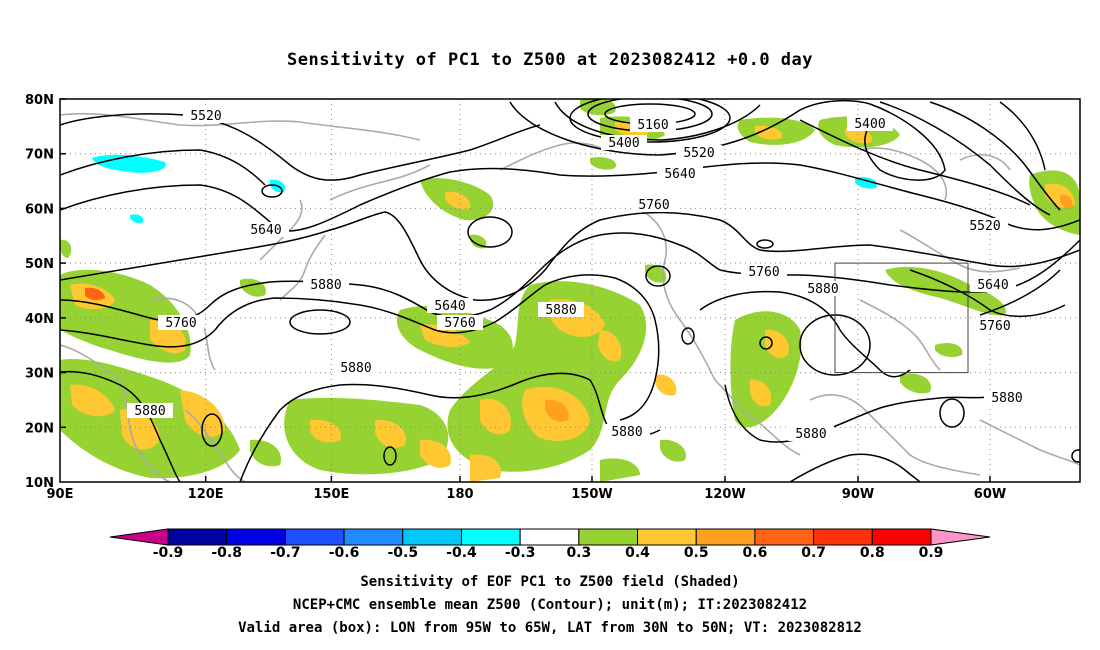 The height and width of the screenshot is (650, 1100). I want to click on colorbar-label: 0.4, so click(637, 553).